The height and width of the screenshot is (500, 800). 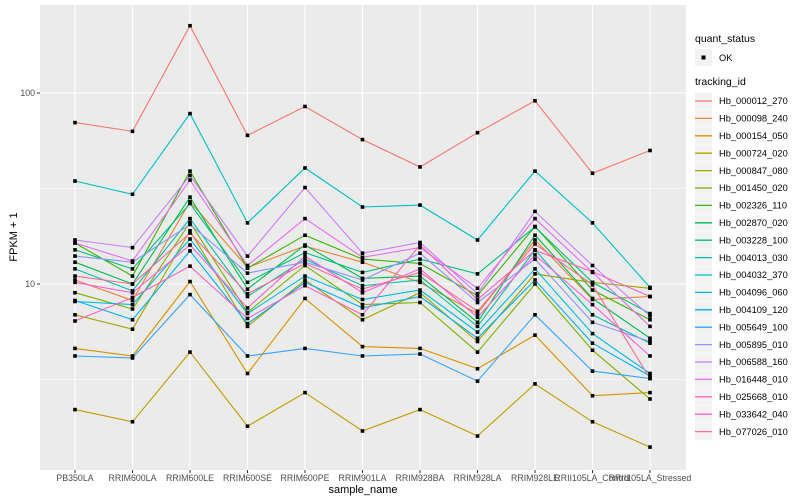 What do you see at coordinates (190, 478) in the screenshot?
I see `x-tick-label: RRIM600LE` at bounding box center [190, 478].